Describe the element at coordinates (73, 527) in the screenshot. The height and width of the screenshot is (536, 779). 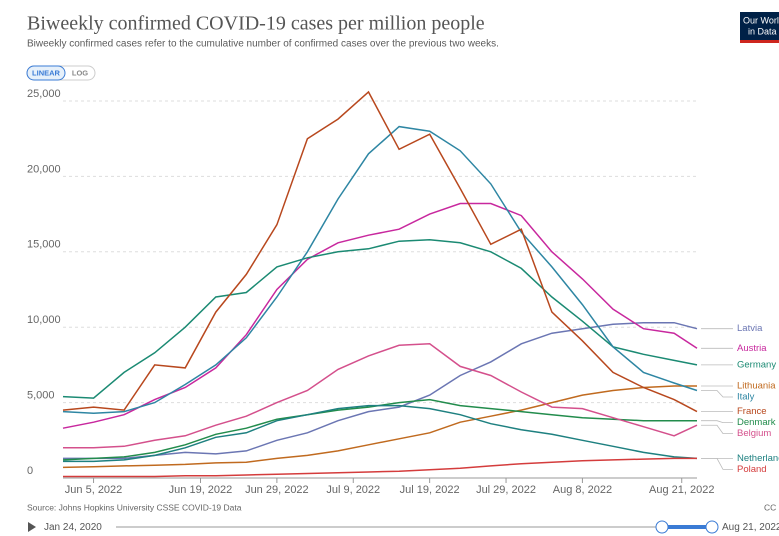
I see `timeline-start: Jan 24, 2020` at that location.